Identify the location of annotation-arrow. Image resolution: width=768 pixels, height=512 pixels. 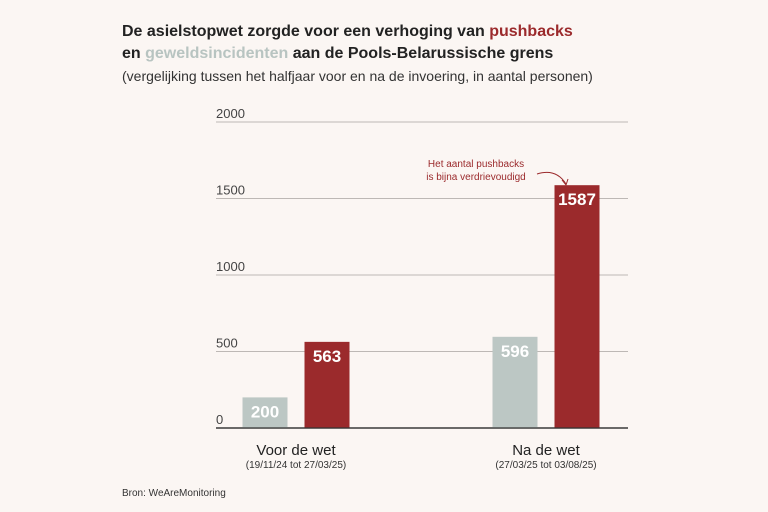
(551, 178).